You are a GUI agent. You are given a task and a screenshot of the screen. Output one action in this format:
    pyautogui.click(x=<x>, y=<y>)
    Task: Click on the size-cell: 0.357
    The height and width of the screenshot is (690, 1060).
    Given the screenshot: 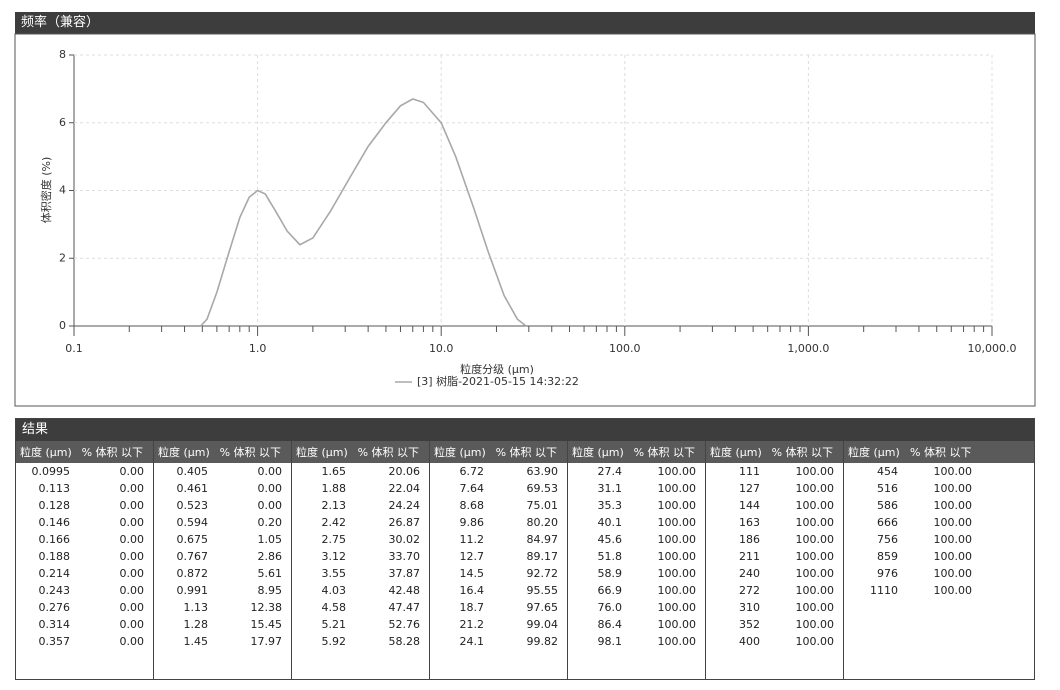 What is the action you would take?
    pyautogui.click(x=54, y=641)
    